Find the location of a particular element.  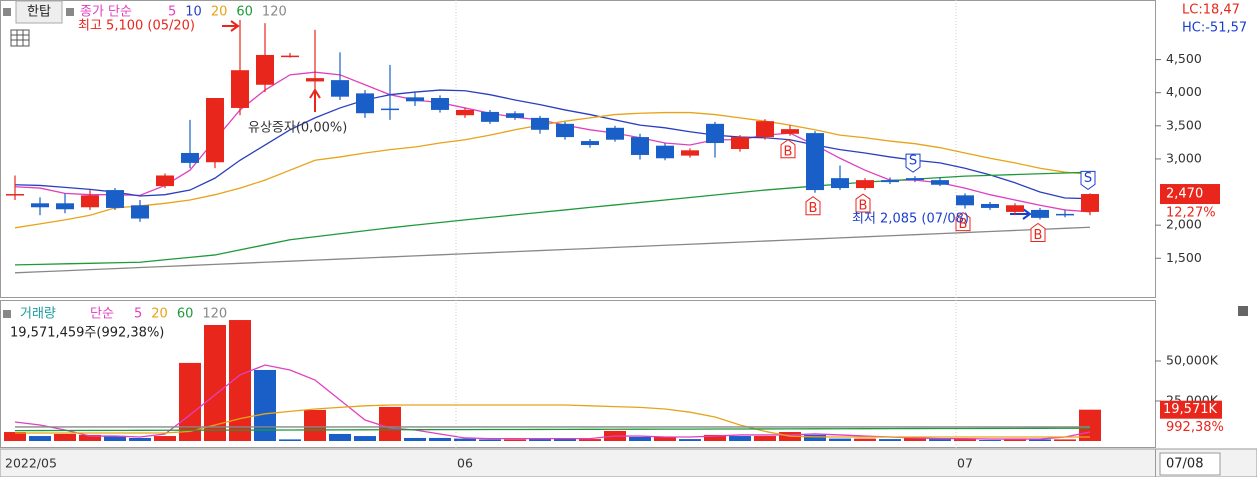

date-axis is located at coordinates (628, 462).